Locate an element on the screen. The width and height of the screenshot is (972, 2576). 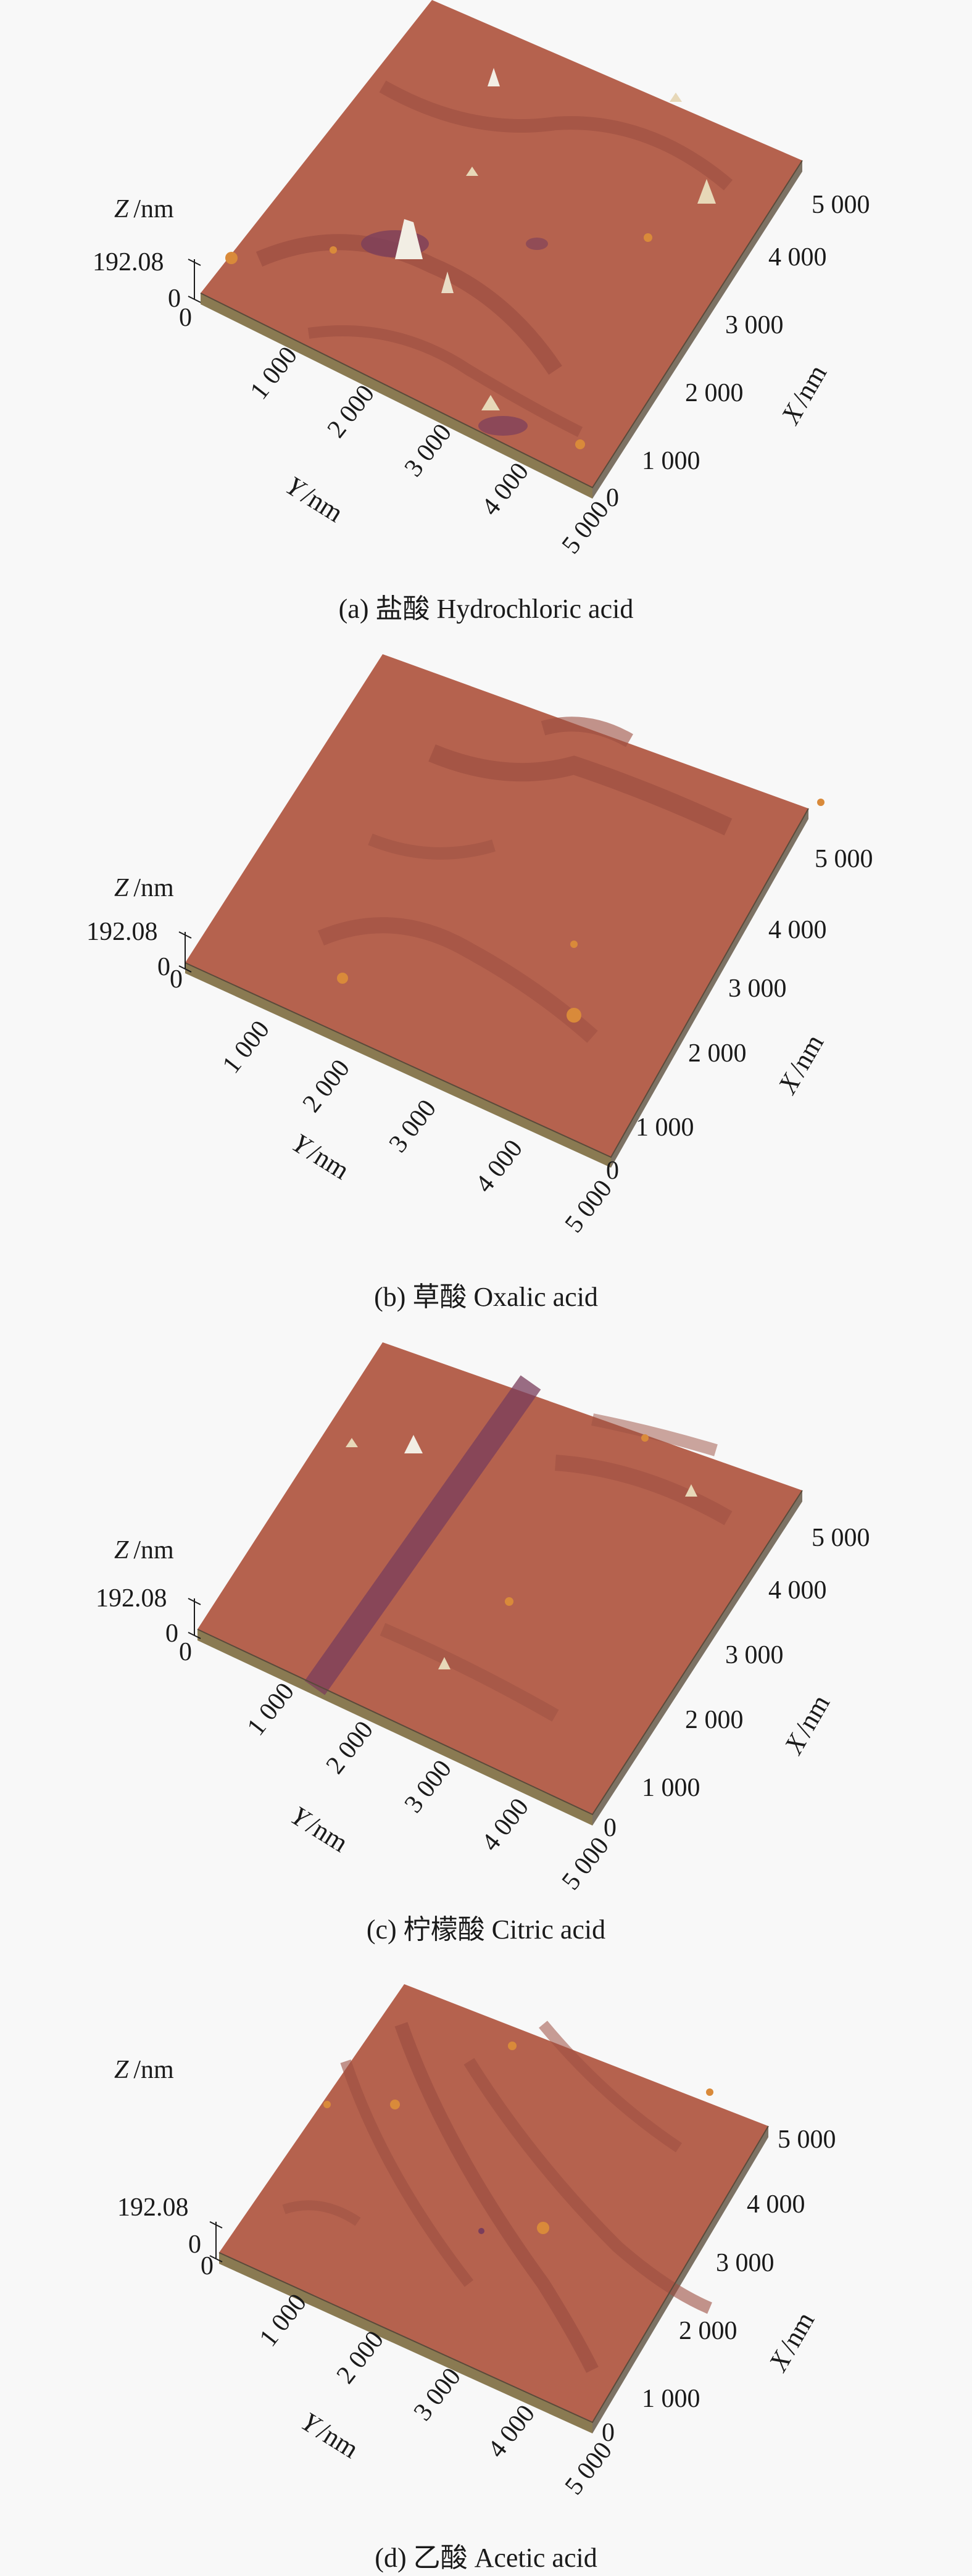
figure-caption: (c) 柠檬酸 Citric acid is located at coordinates (486, 1929).